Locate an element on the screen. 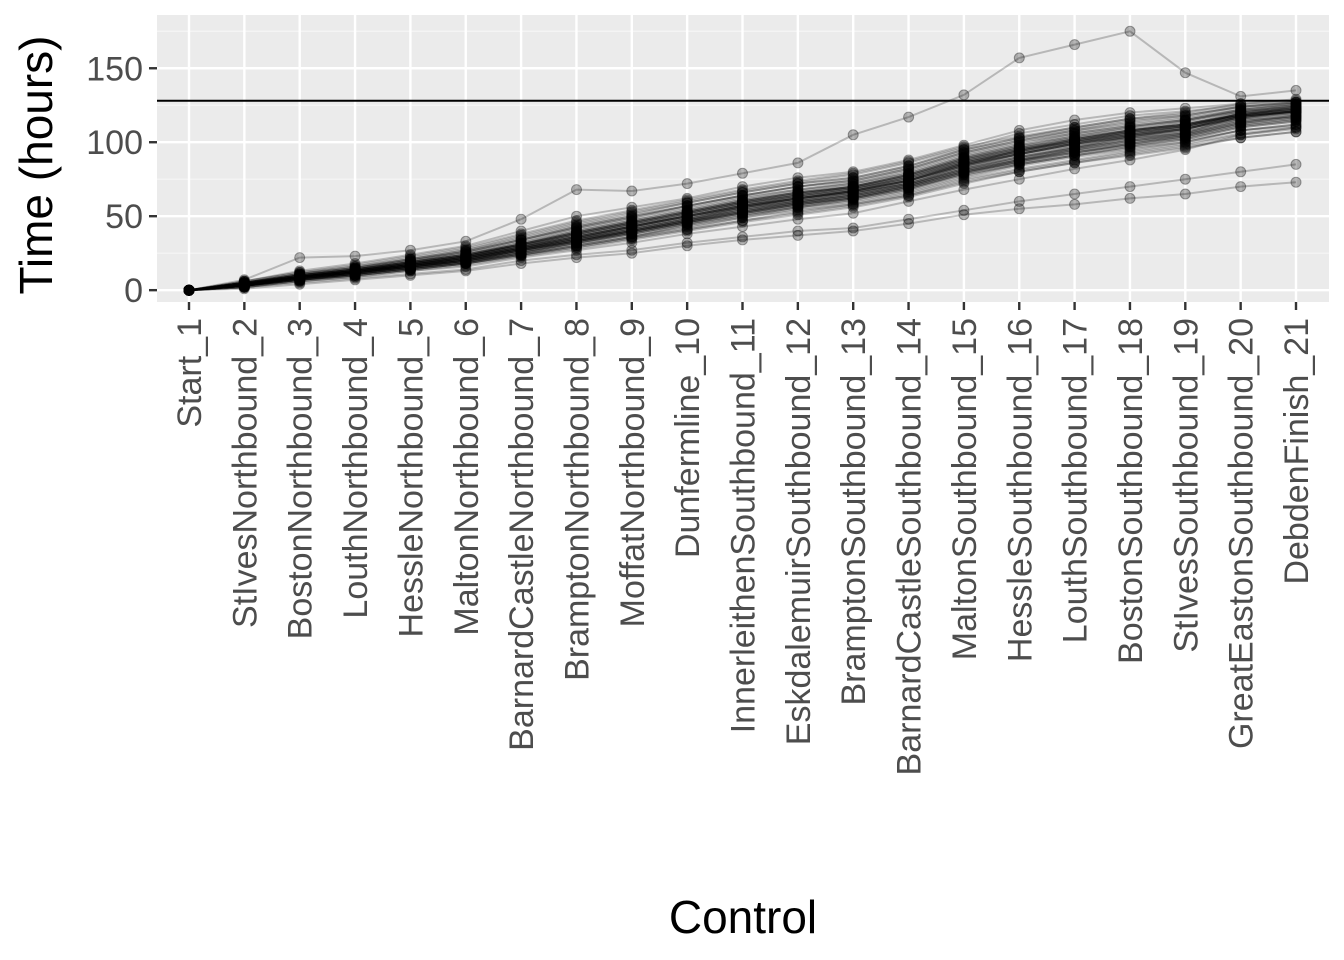  x-tick-label: HessleSouthbound_16 is located at coordinates (1020, 490).